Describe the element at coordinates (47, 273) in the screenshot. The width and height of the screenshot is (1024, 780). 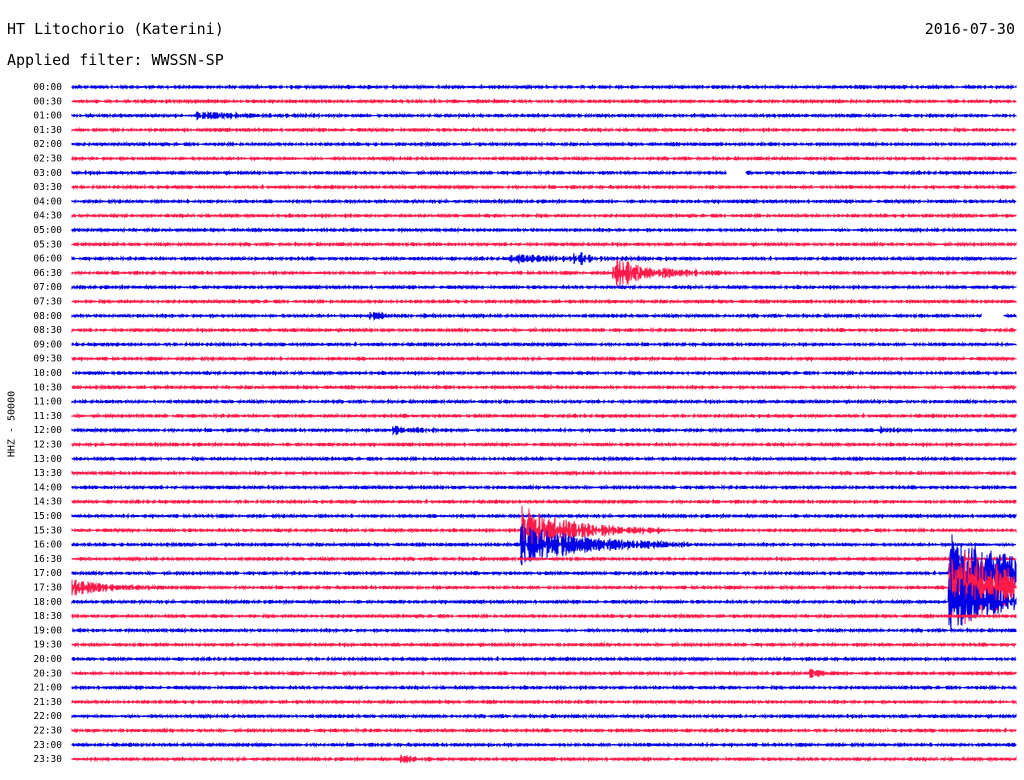
I see `tick-label-0630: 06:30` at that location.